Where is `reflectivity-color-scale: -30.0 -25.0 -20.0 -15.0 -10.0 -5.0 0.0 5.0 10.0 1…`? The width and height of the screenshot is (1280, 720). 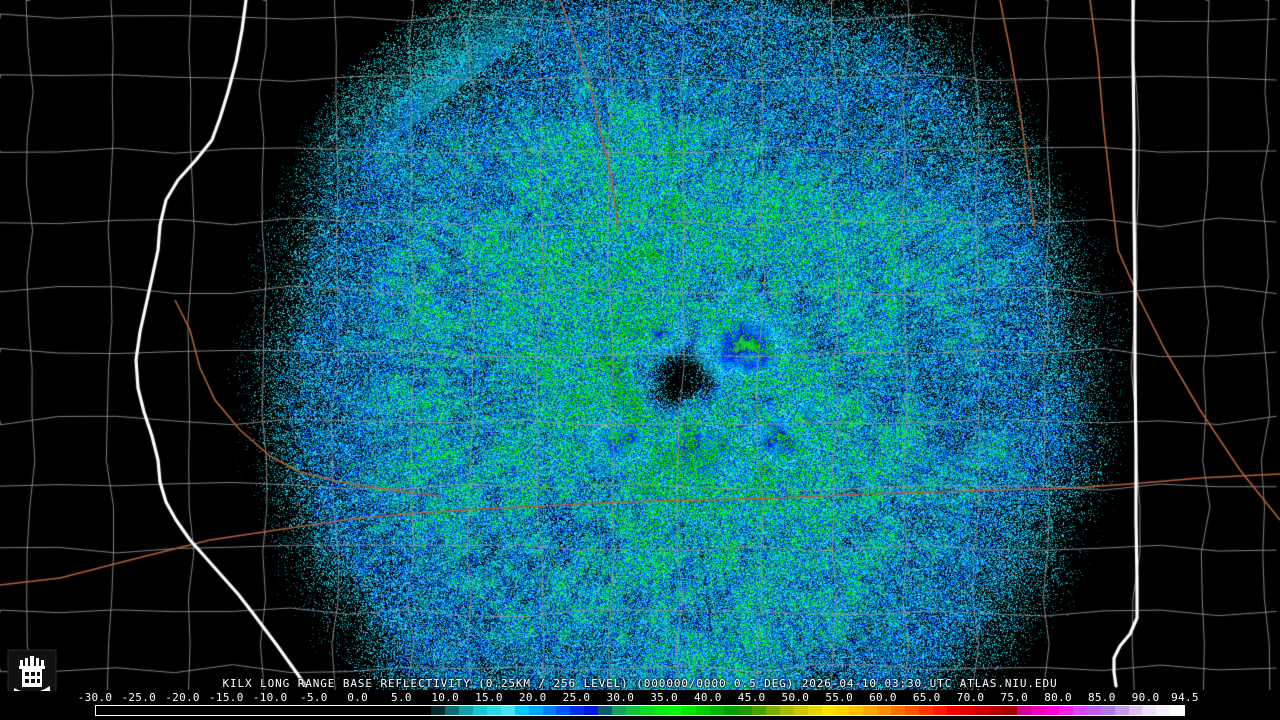
reflectivity-color-scale: -30.0 -25.0 -20.0 -15.0 -10.0 -5.0 0.0 5.0 10.0 1… is located at coordinates (640, 705).